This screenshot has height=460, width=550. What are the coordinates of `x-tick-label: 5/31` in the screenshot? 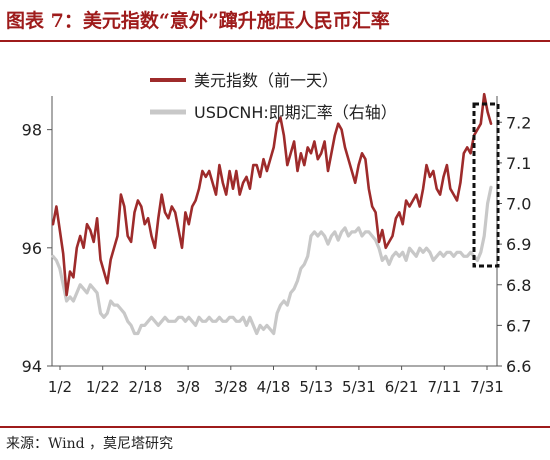 It's located at (359, 387).